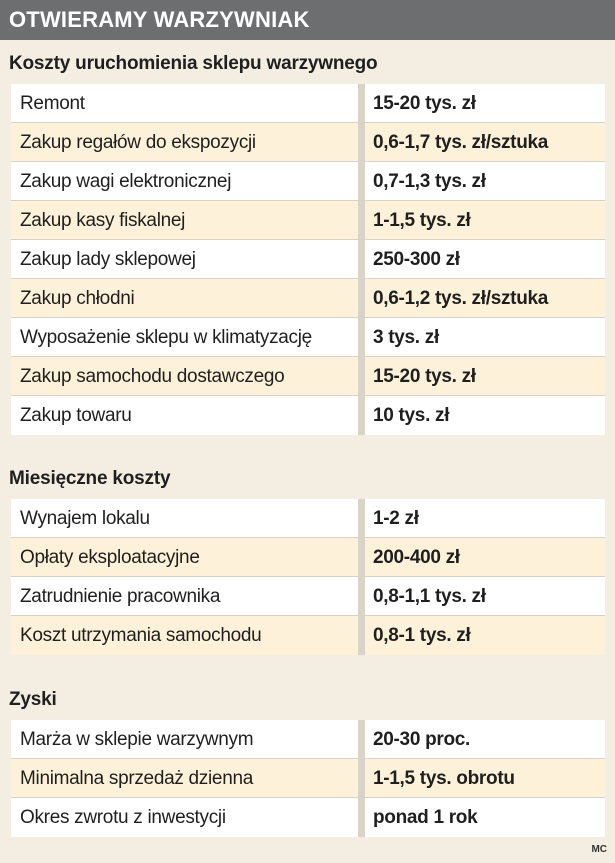  What do you see at coordinates (411, 415) in the screenshot?
I see `row-value: 10 tys. zł` at bounding box center [411, 415].